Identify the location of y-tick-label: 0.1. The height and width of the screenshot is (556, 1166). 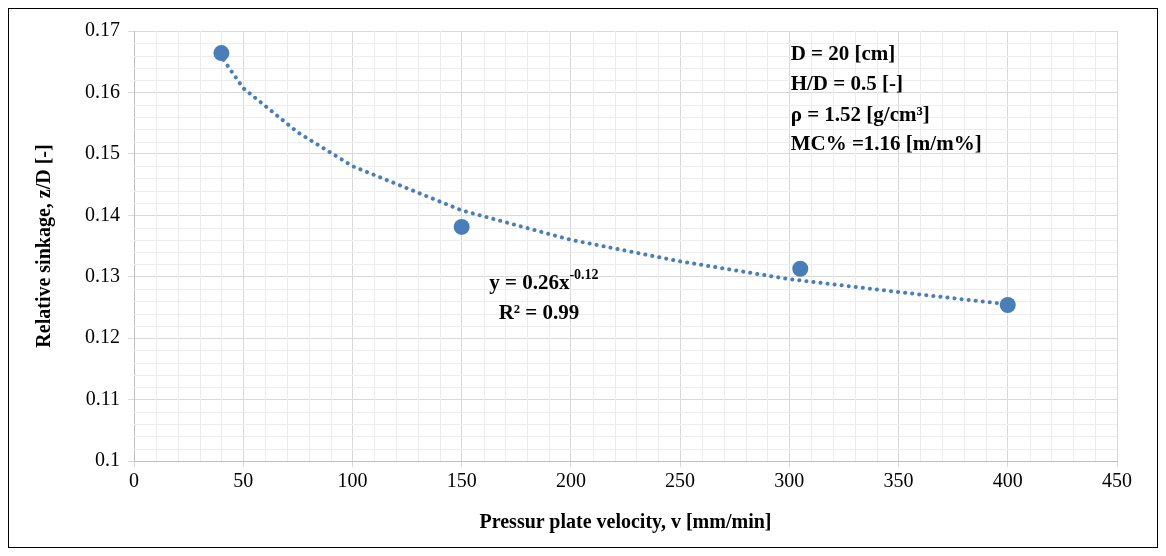
(107, 459).